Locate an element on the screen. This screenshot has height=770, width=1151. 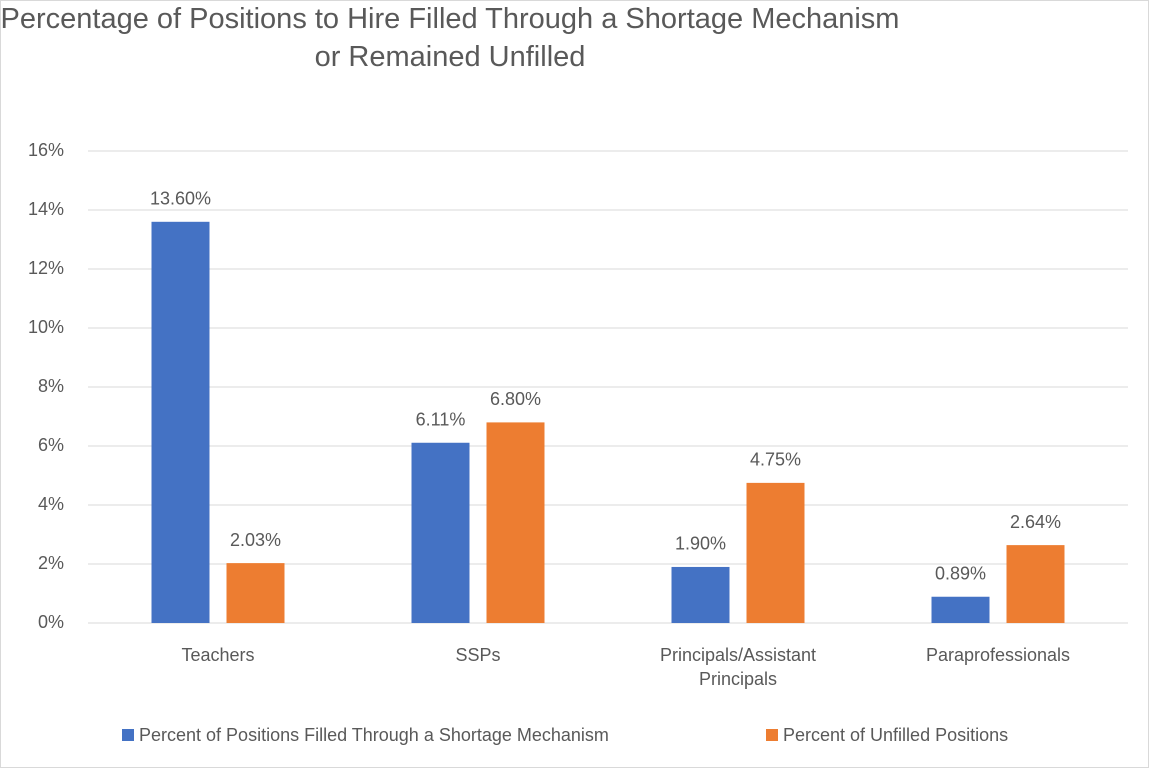
y-tick-label: 2% is located at coordinates (51, 563).